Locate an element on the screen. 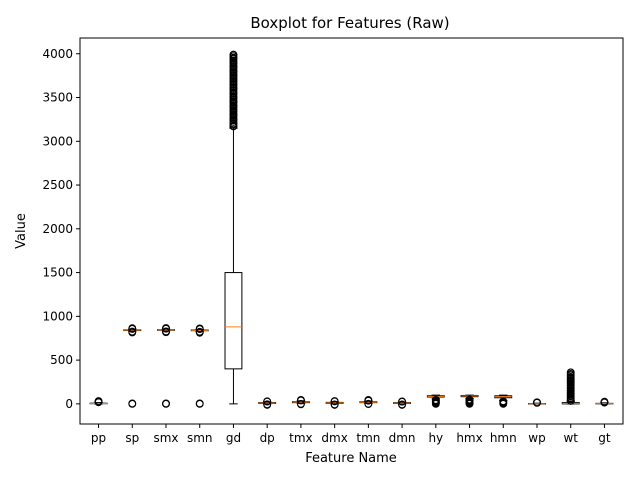  chart-title: Boxplot for Features (Raw) is located at coordinates (349, 23).